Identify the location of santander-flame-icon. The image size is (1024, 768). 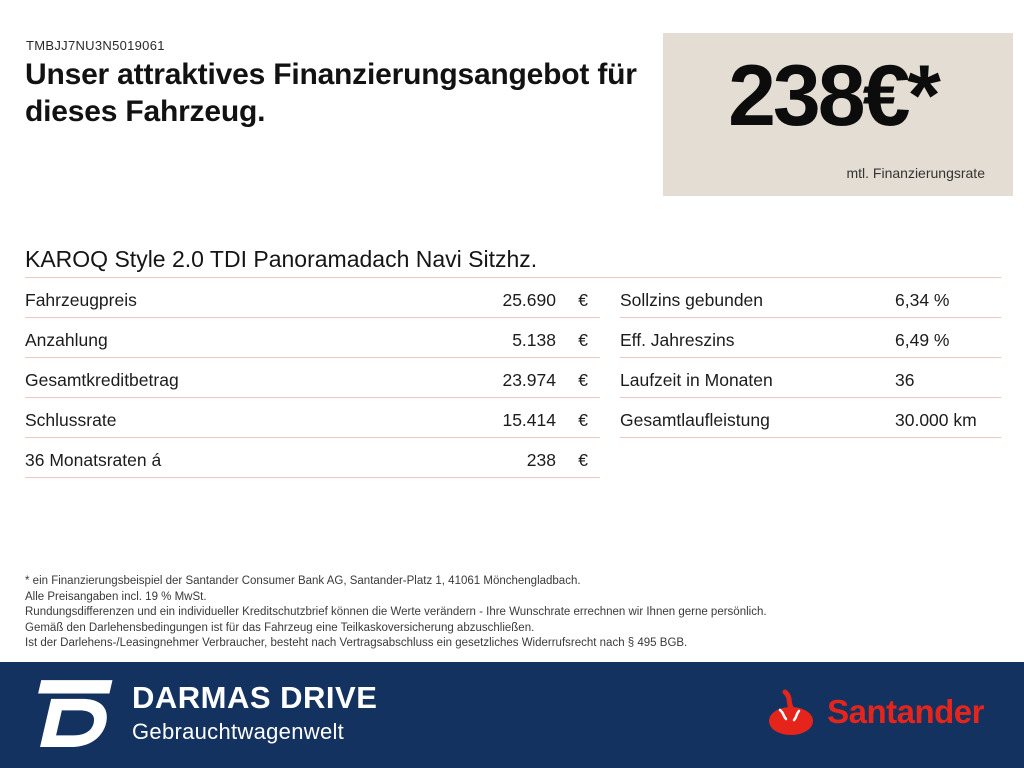
(791, 712).